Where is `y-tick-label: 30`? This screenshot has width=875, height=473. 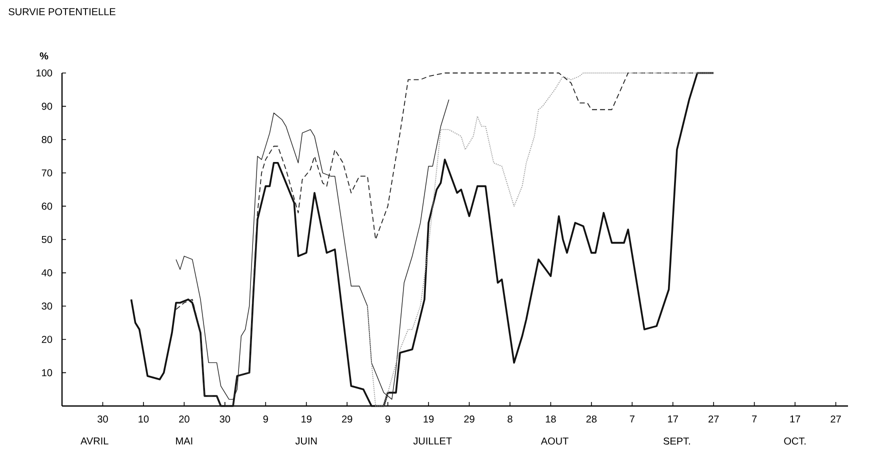
y-tick-label: 30 is located at coordinates (47, 306).